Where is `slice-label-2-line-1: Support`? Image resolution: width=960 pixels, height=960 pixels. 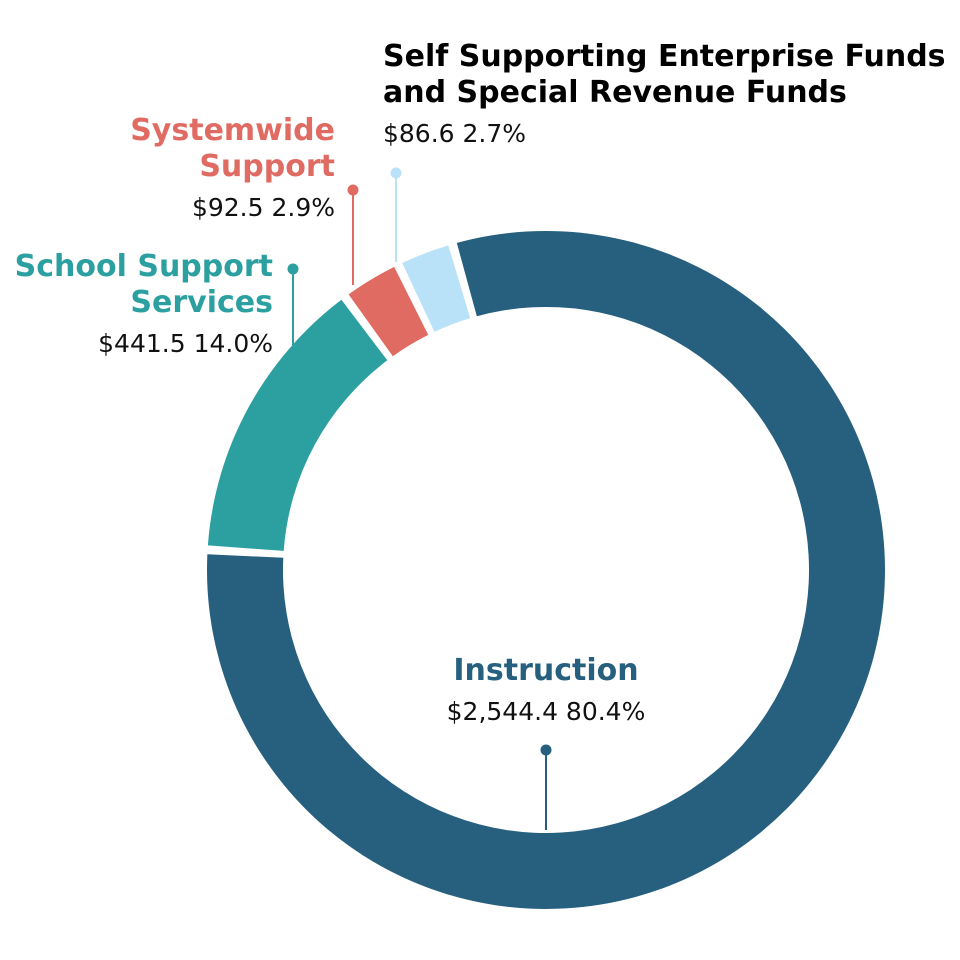 slice-label-2-line-1: Support is located at coordinates (267, 166).